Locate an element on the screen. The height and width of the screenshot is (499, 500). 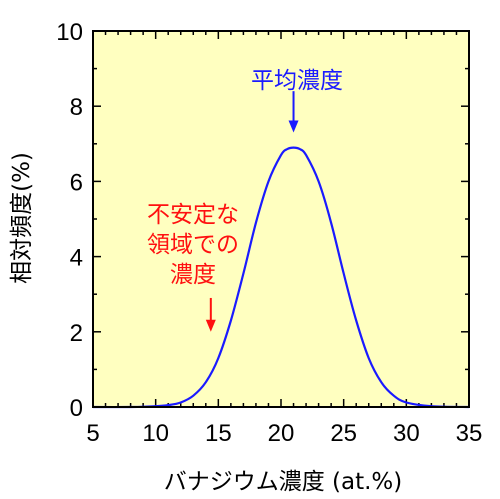
x-axis-title: バナジウム濃度 (at.%) is located at coordinates (283, 482).